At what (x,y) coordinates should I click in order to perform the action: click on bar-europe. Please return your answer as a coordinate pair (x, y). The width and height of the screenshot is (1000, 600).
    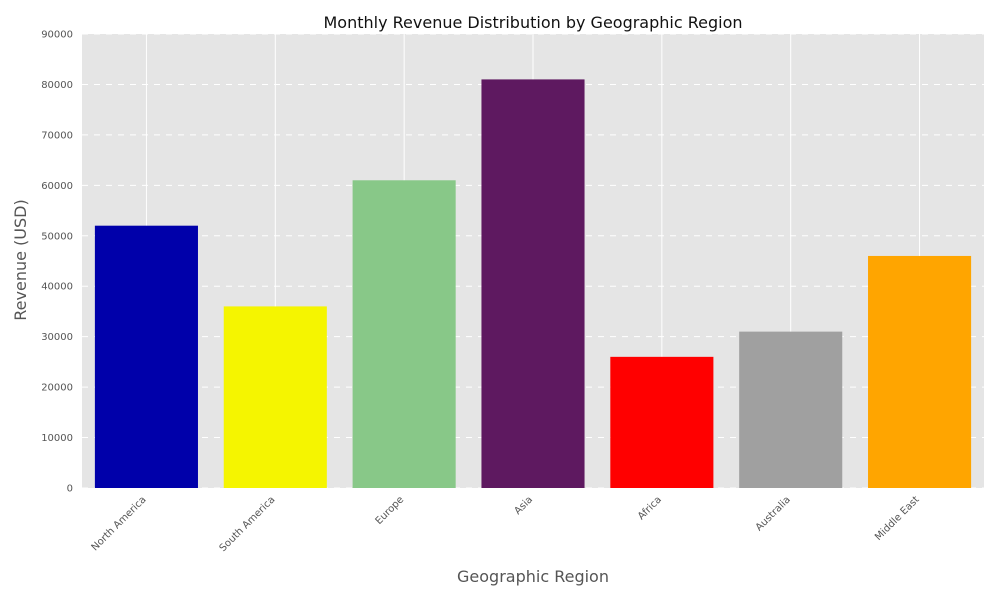
    Looking at the image, I should click on (404, 334).